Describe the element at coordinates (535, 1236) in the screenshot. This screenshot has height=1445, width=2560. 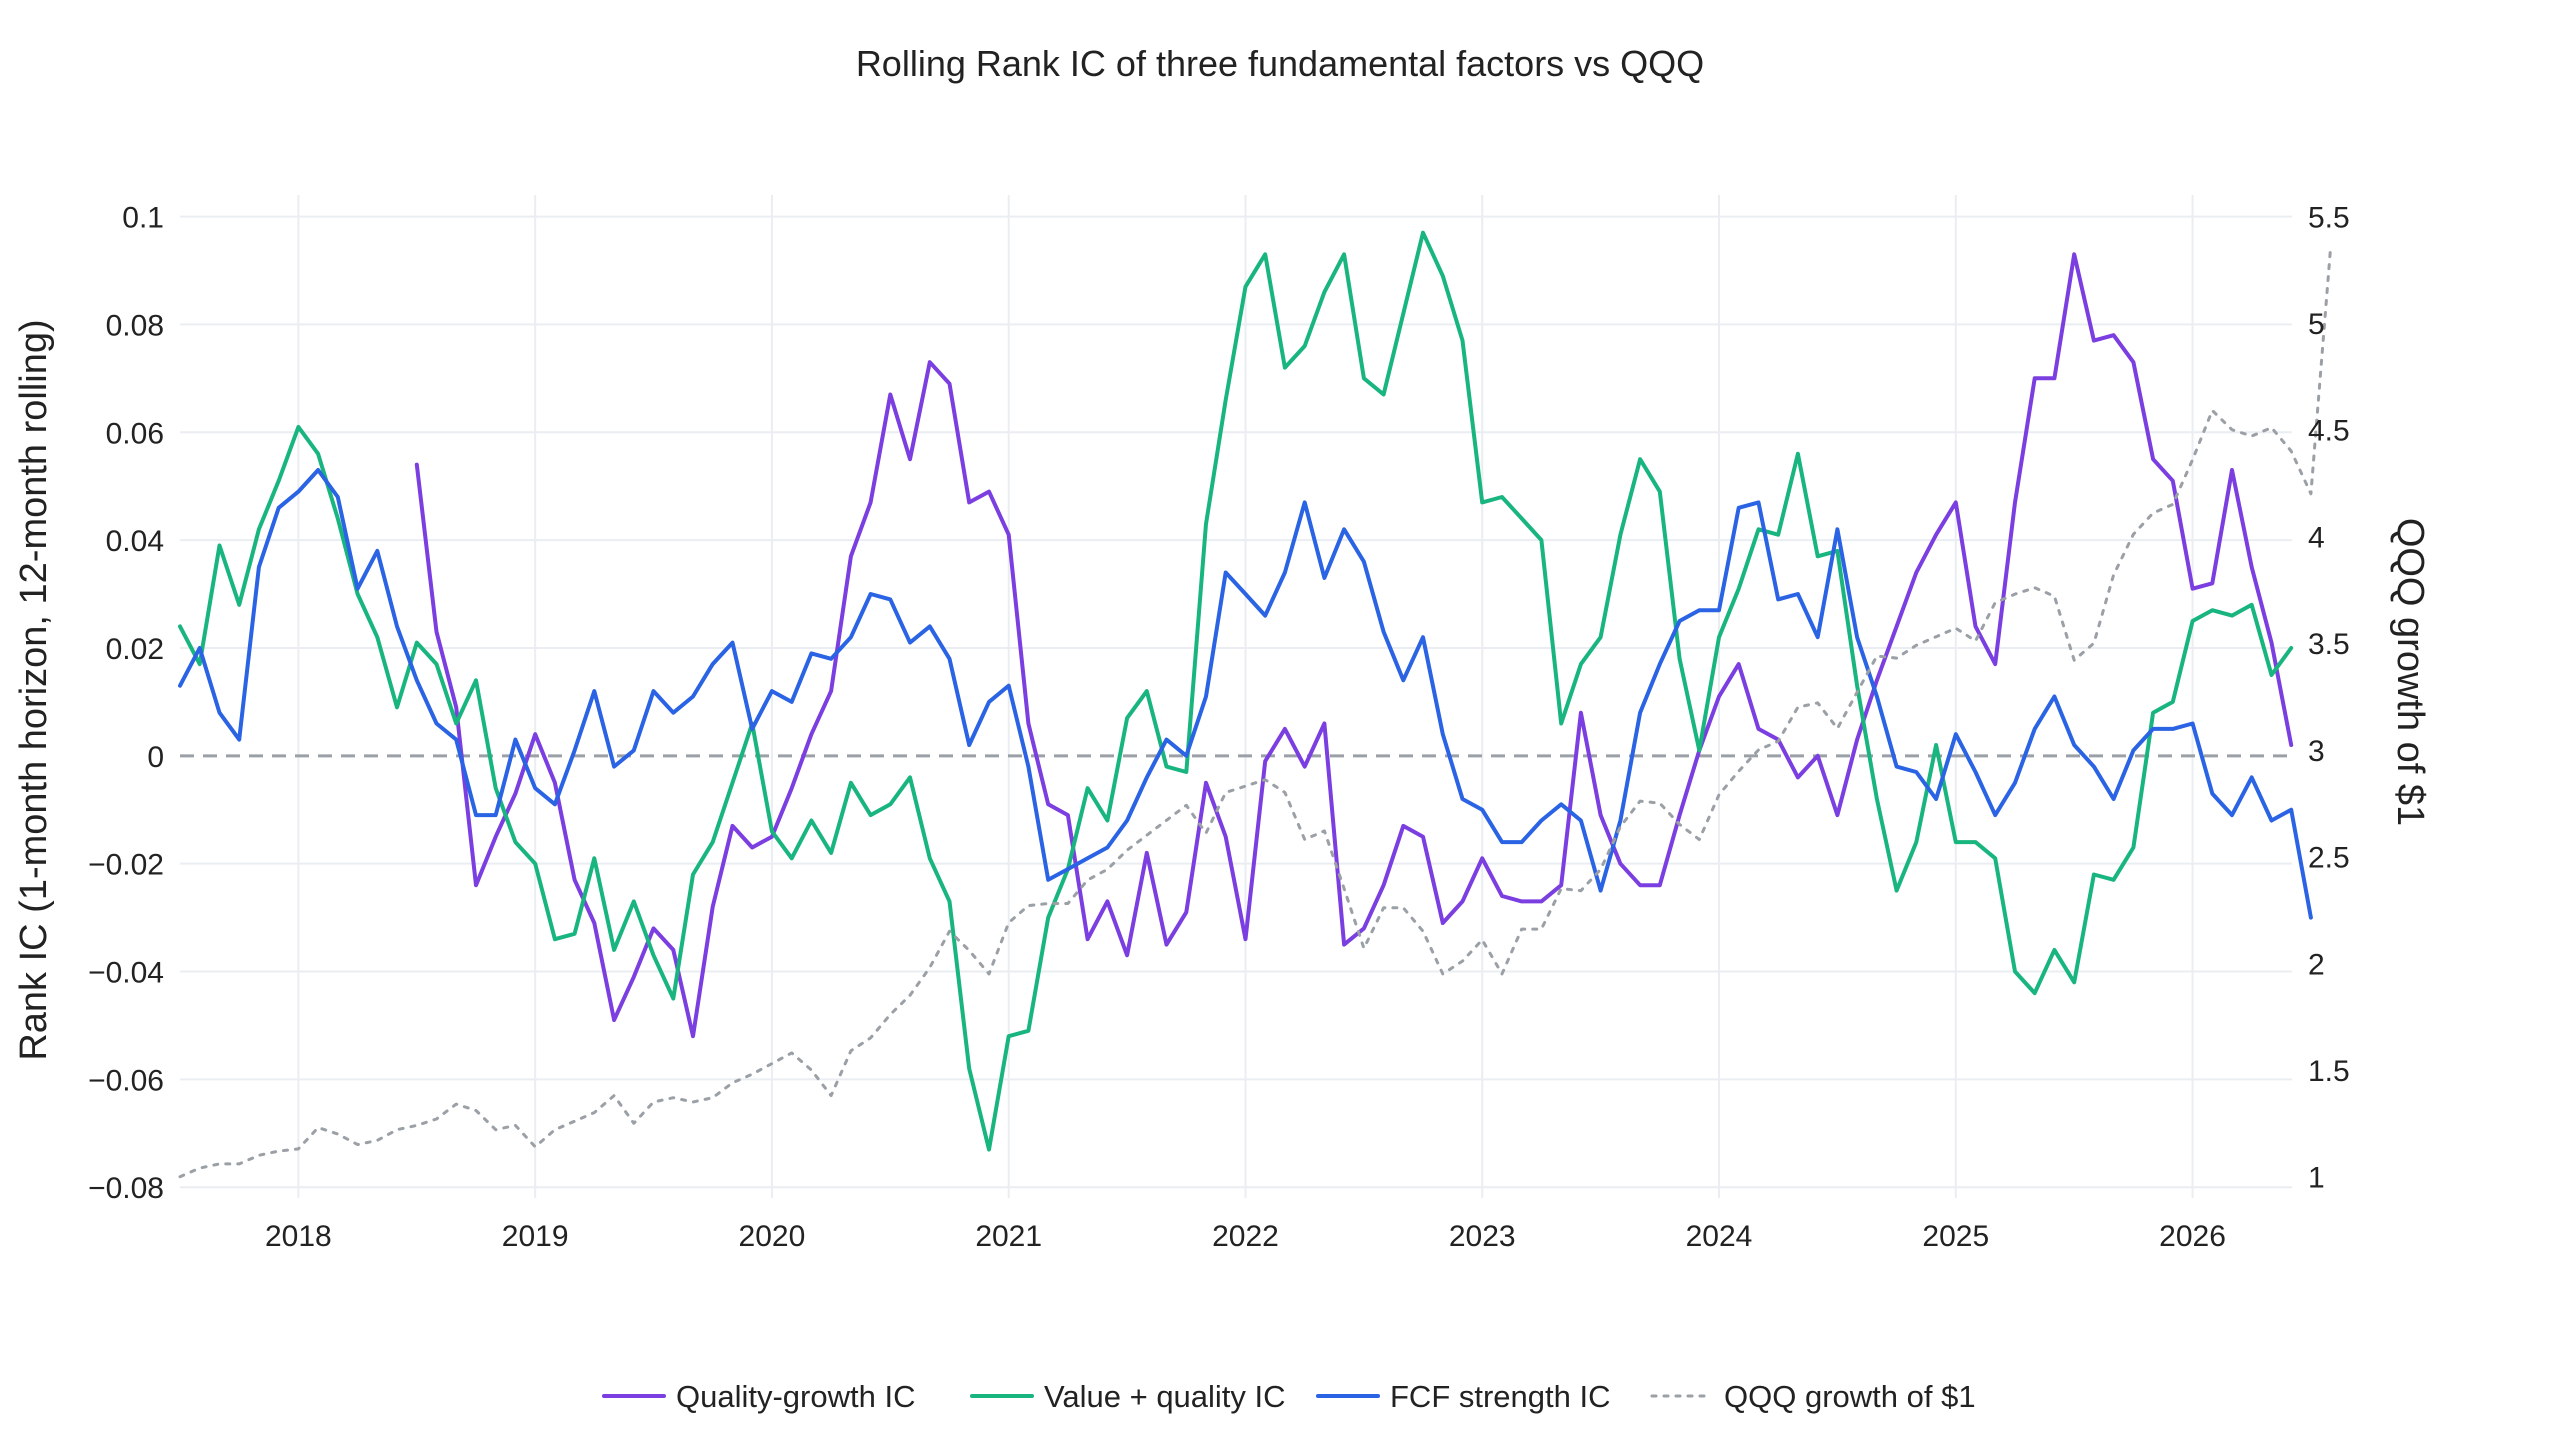
I see `x-tick-label: 2019` at that location.